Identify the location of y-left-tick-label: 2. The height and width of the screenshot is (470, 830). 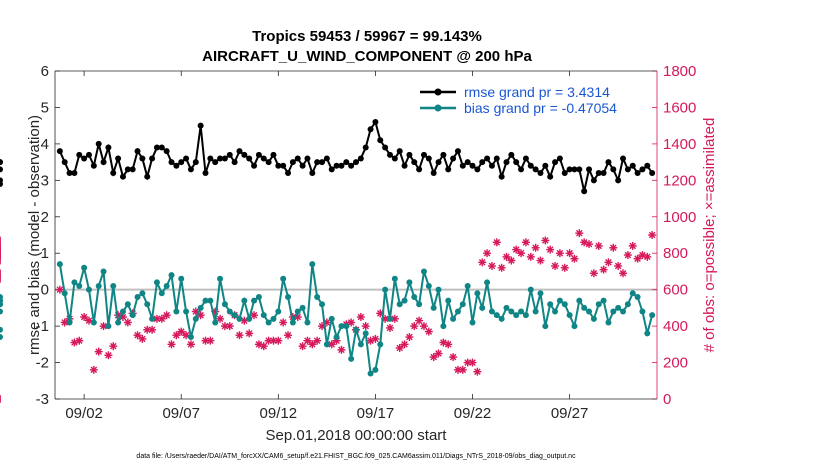
(45, 217).